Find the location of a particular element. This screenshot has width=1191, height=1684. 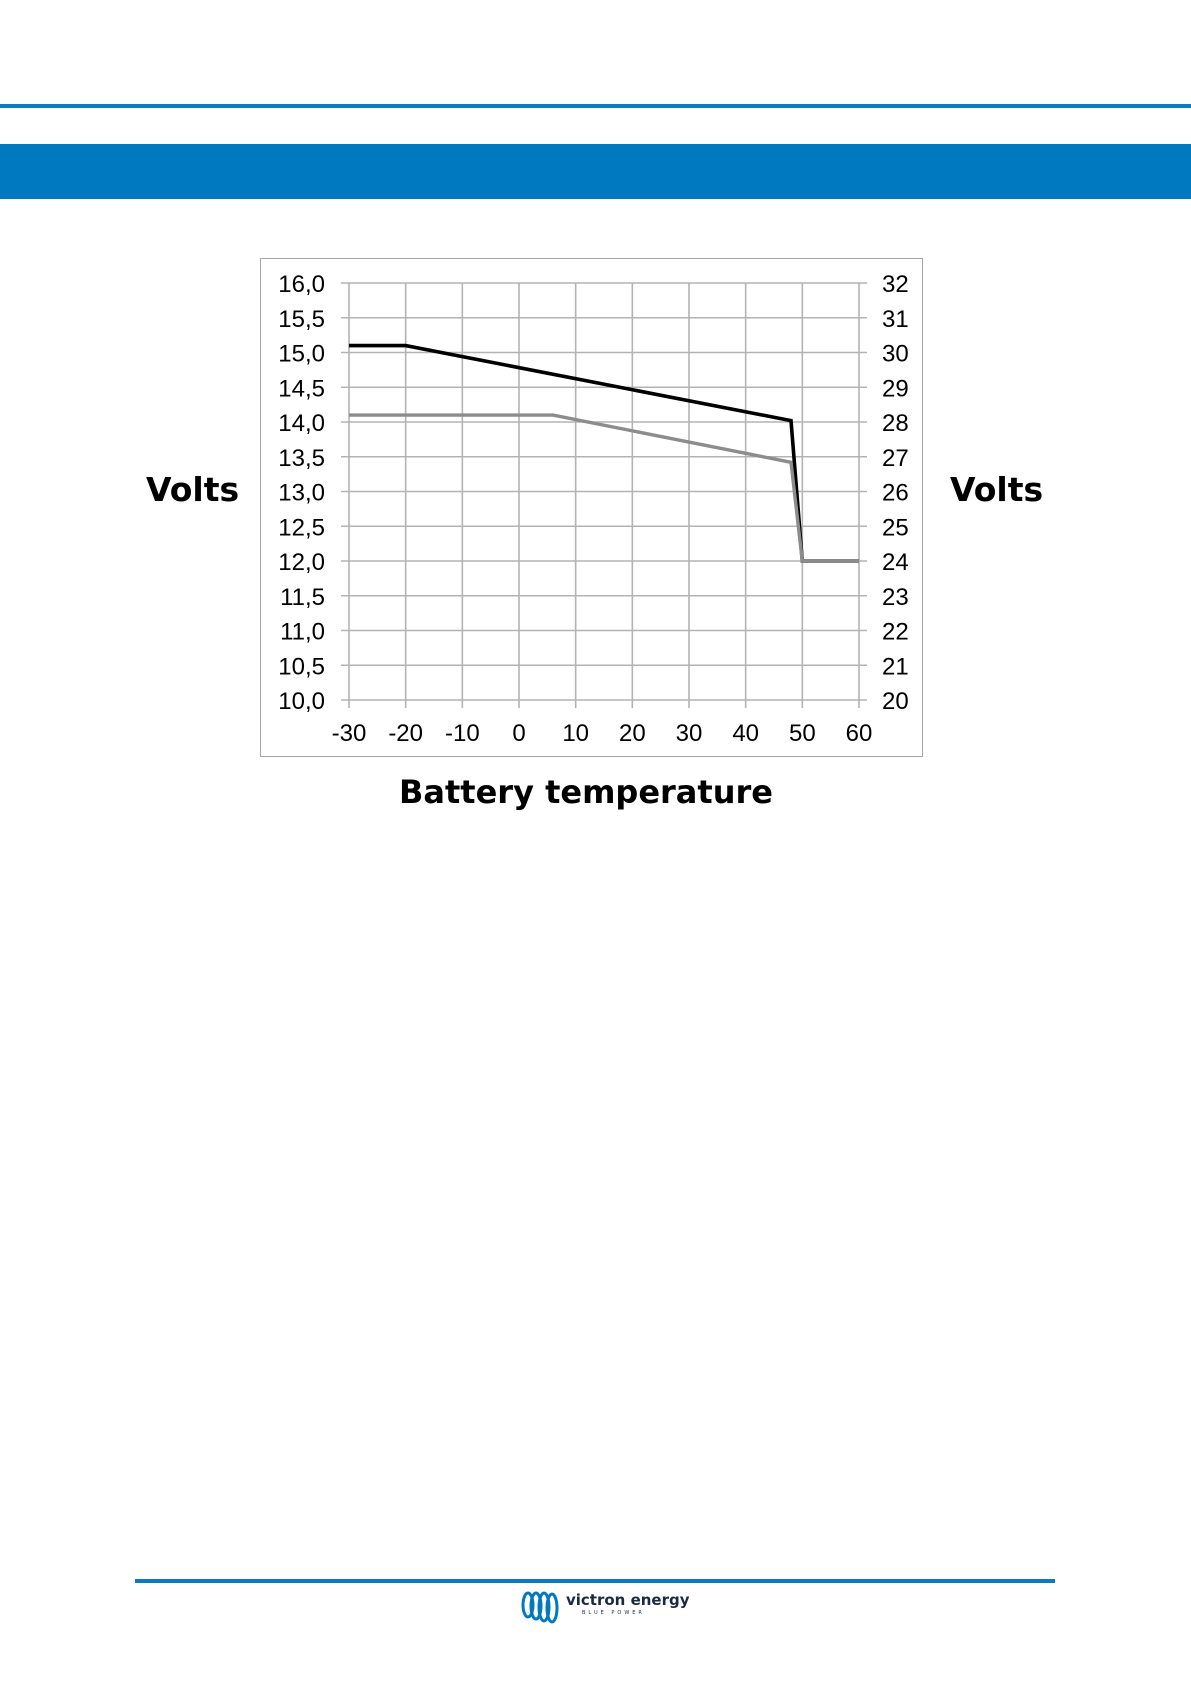

x-tick-label: 40 is located at coordinates (745, 733).